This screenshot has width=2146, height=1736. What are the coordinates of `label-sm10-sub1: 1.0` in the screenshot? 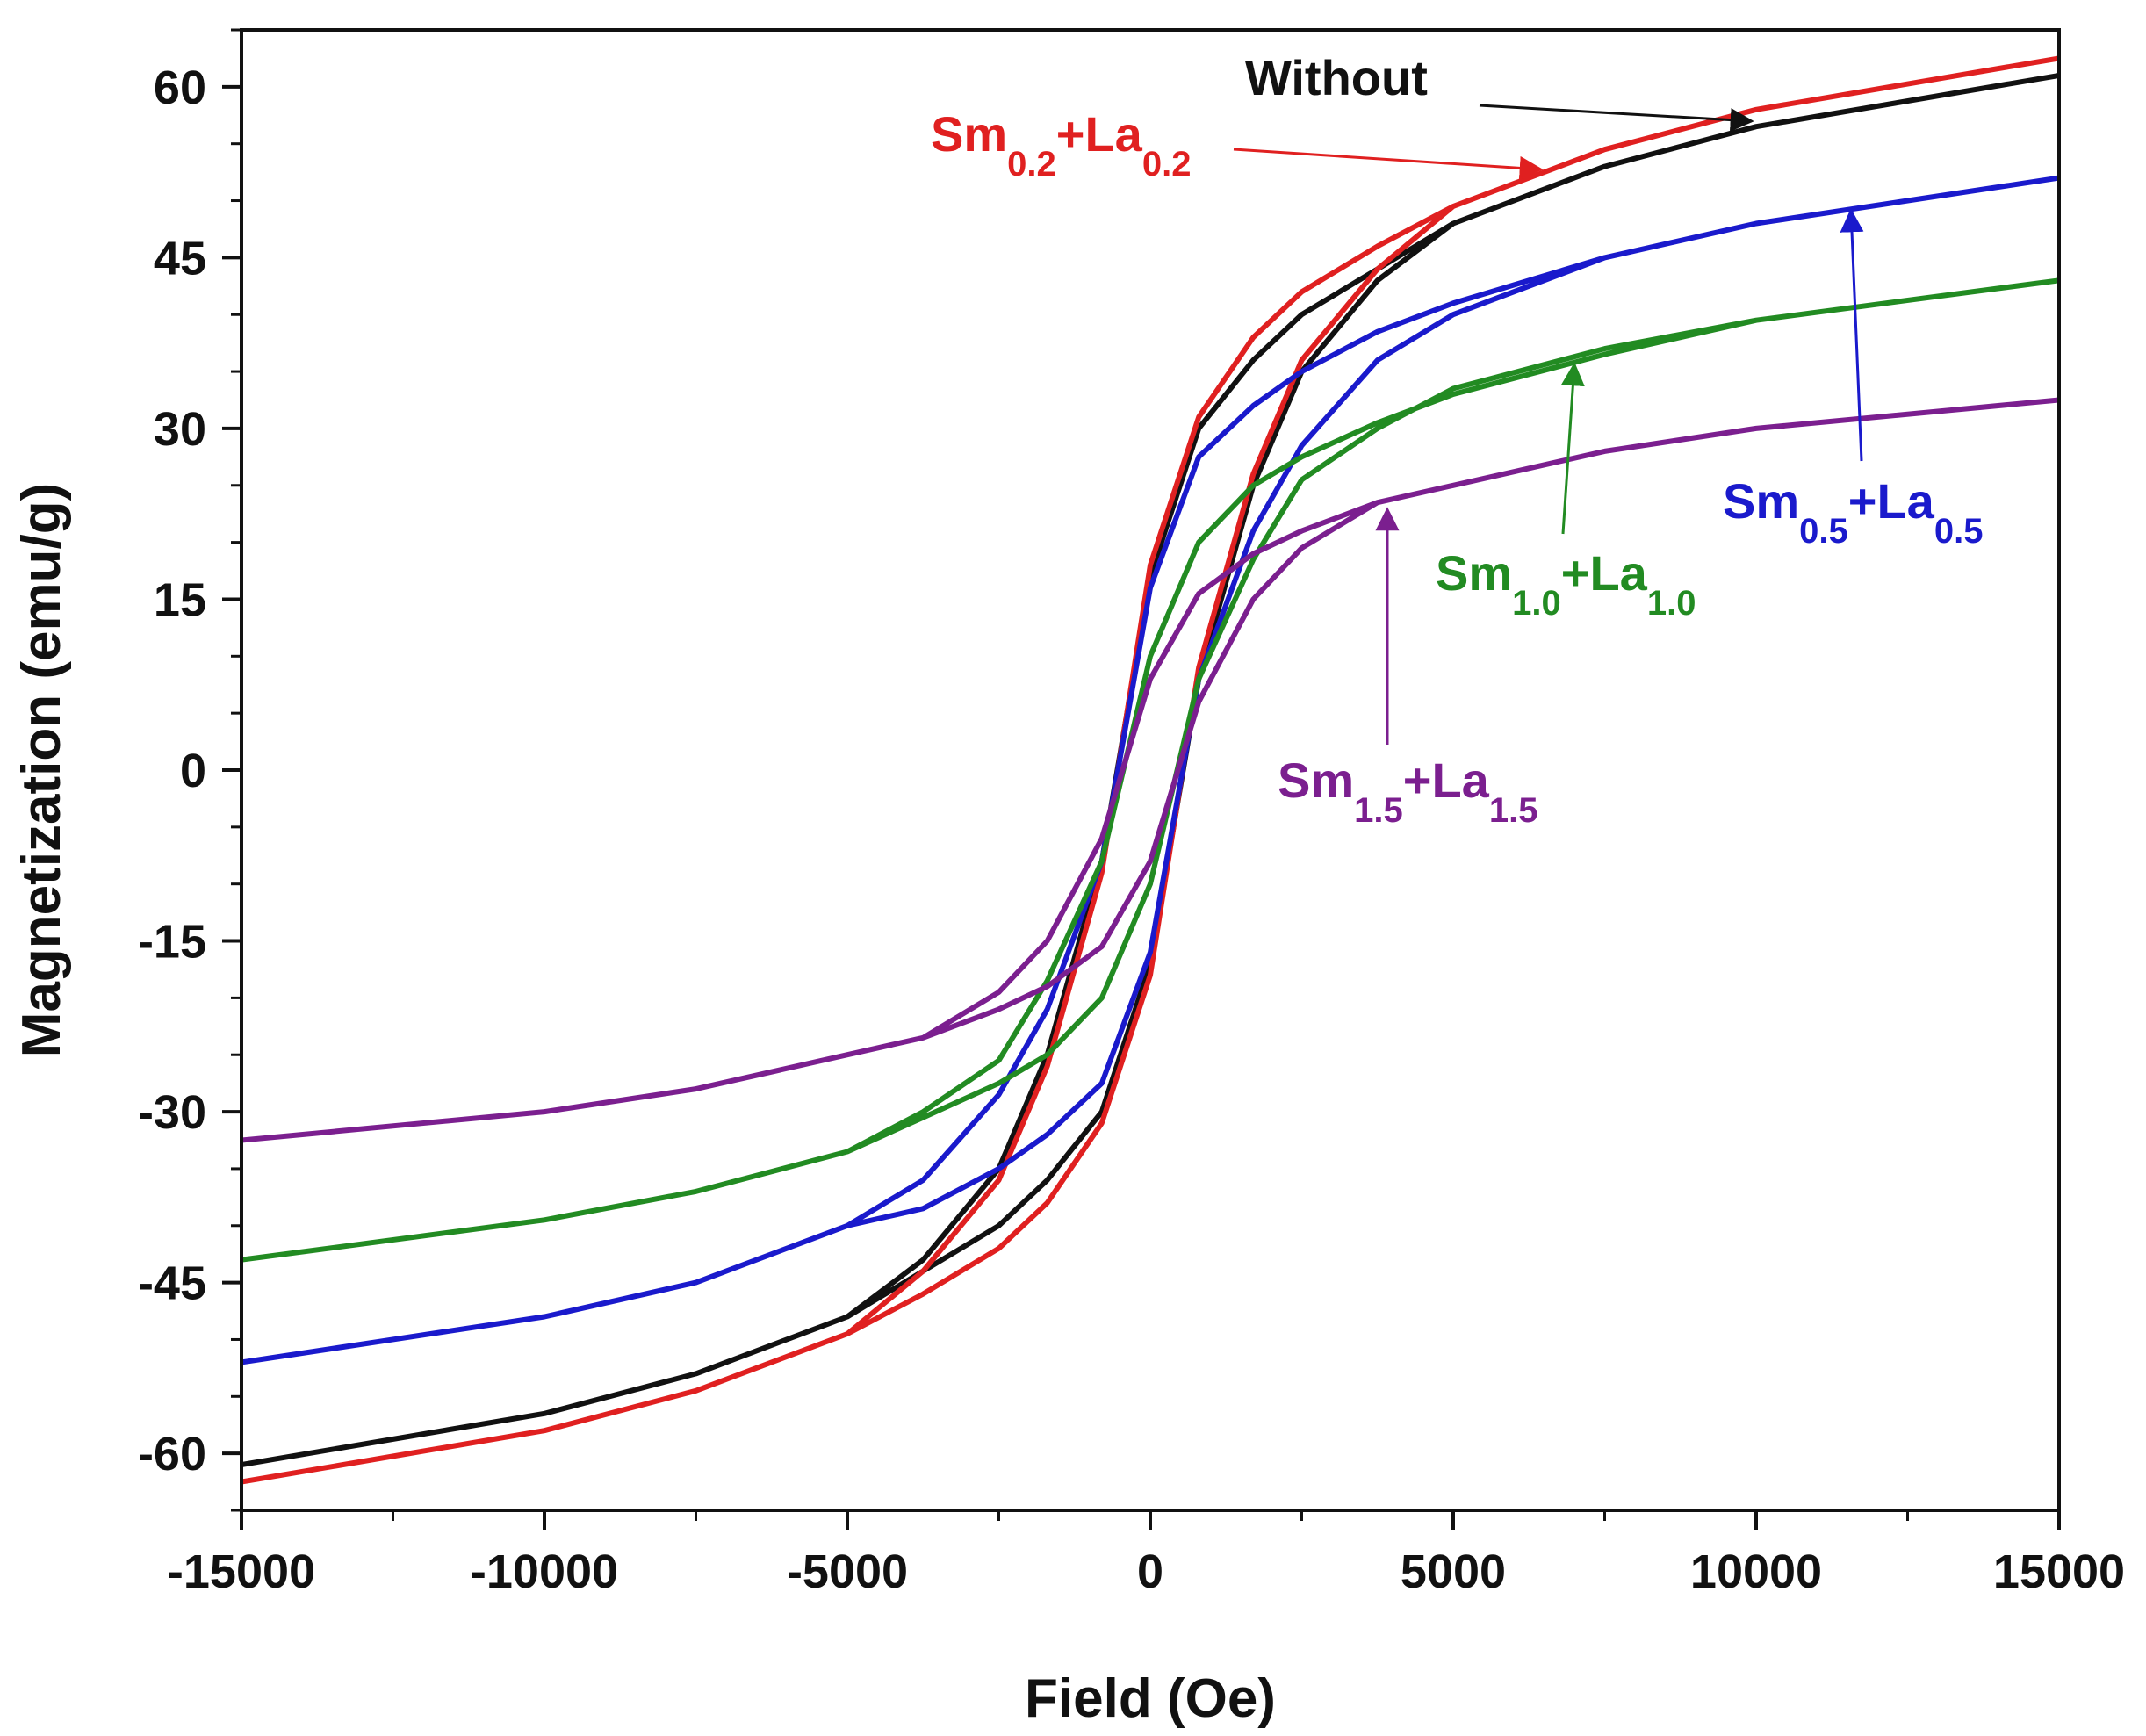 It's located at (1536, 603).